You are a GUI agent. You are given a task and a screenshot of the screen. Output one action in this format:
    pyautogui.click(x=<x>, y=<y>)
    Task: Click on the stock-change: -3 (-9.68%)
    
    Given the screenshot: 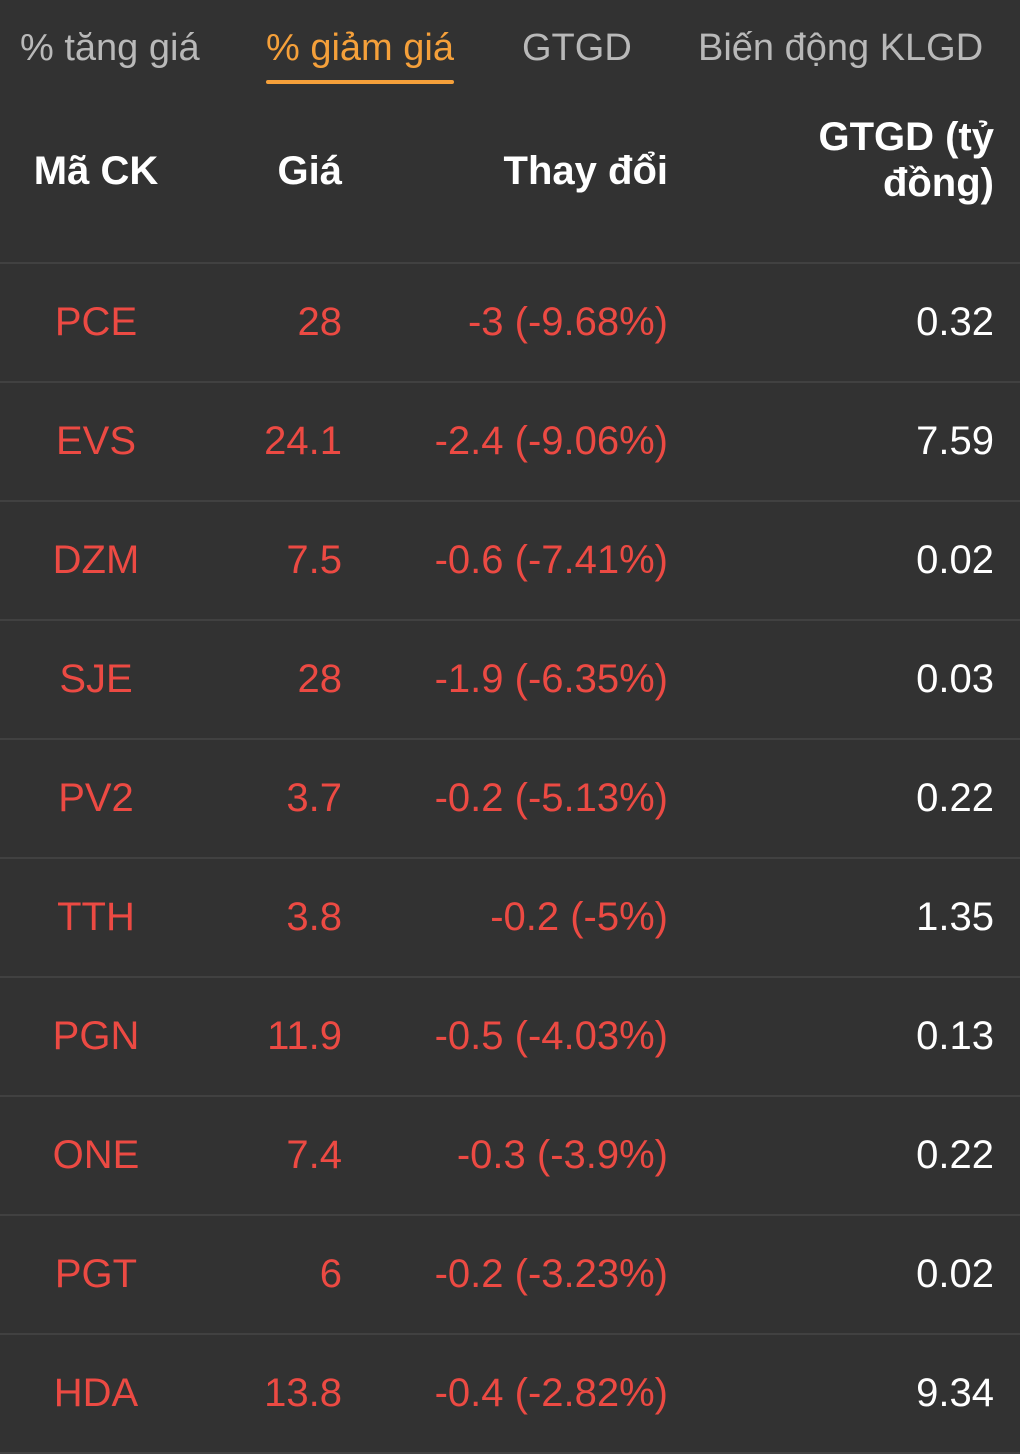 What is the action you would take?
    pyautogui.click(x=567, y=322)
    